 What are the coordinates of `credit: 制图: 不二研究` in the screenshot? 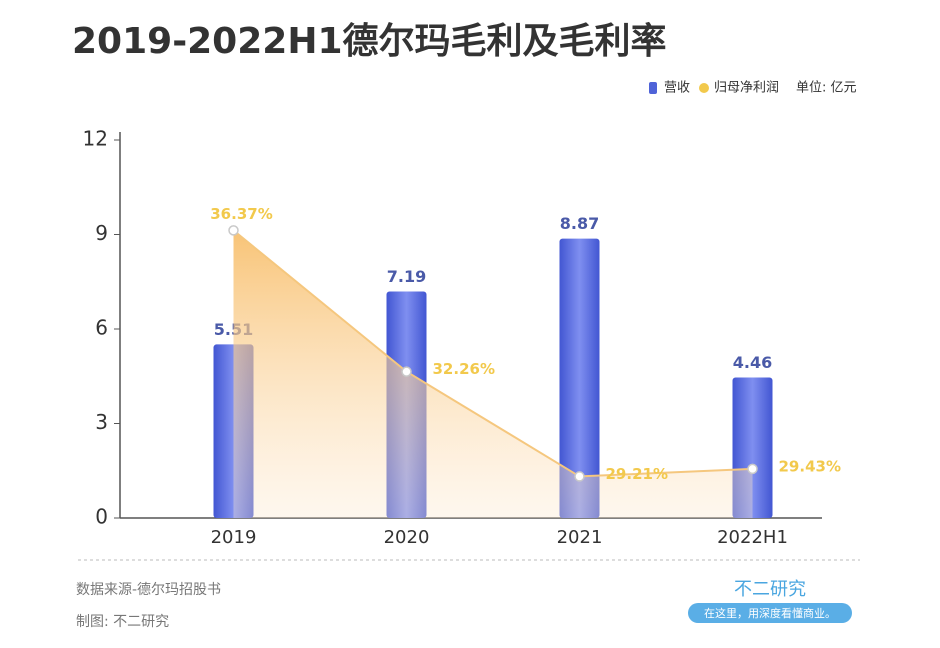 It's located at (122, 622).